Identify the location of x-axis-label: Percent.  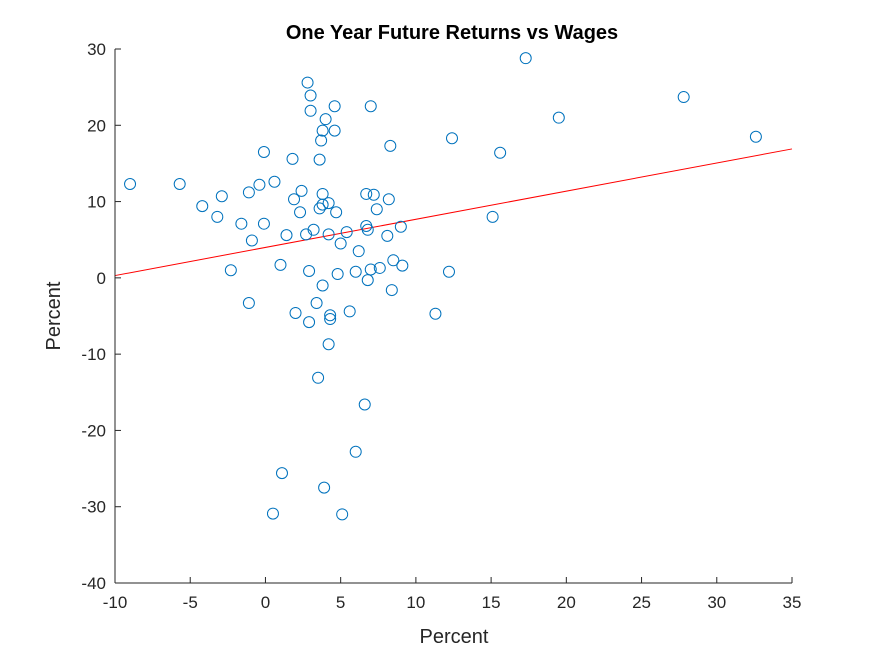
(454, 637).